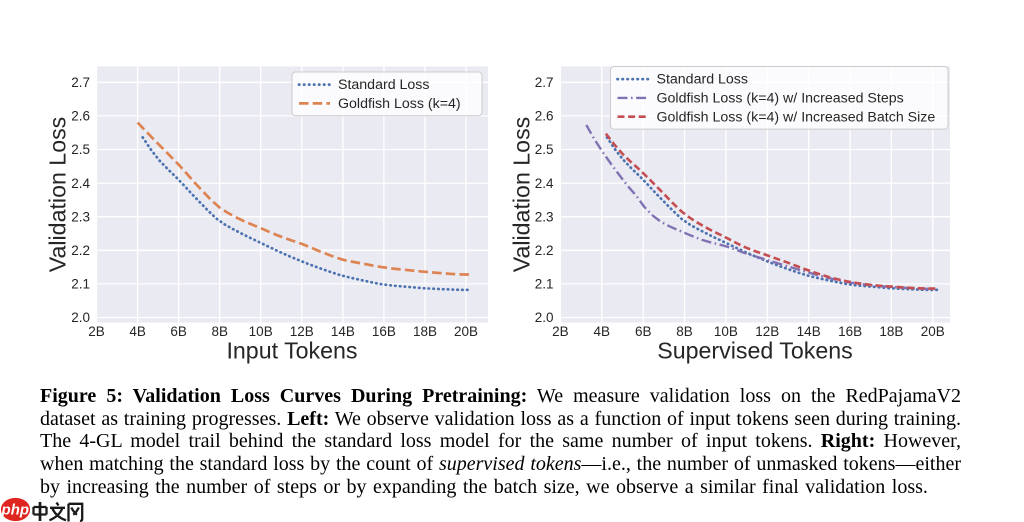  What do you see at coordinates (755, 351) in the screenshot?
I see `svg-text: Supervised Tokens` at bounding box center [755, 351].